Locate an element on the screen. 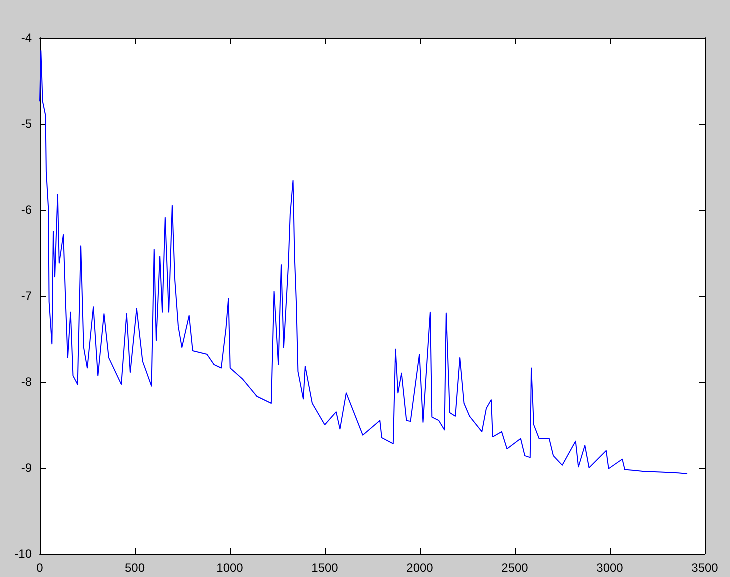 The image size is (730, 577). x-tick-label: 2500 is located at coordinates (515, 568).